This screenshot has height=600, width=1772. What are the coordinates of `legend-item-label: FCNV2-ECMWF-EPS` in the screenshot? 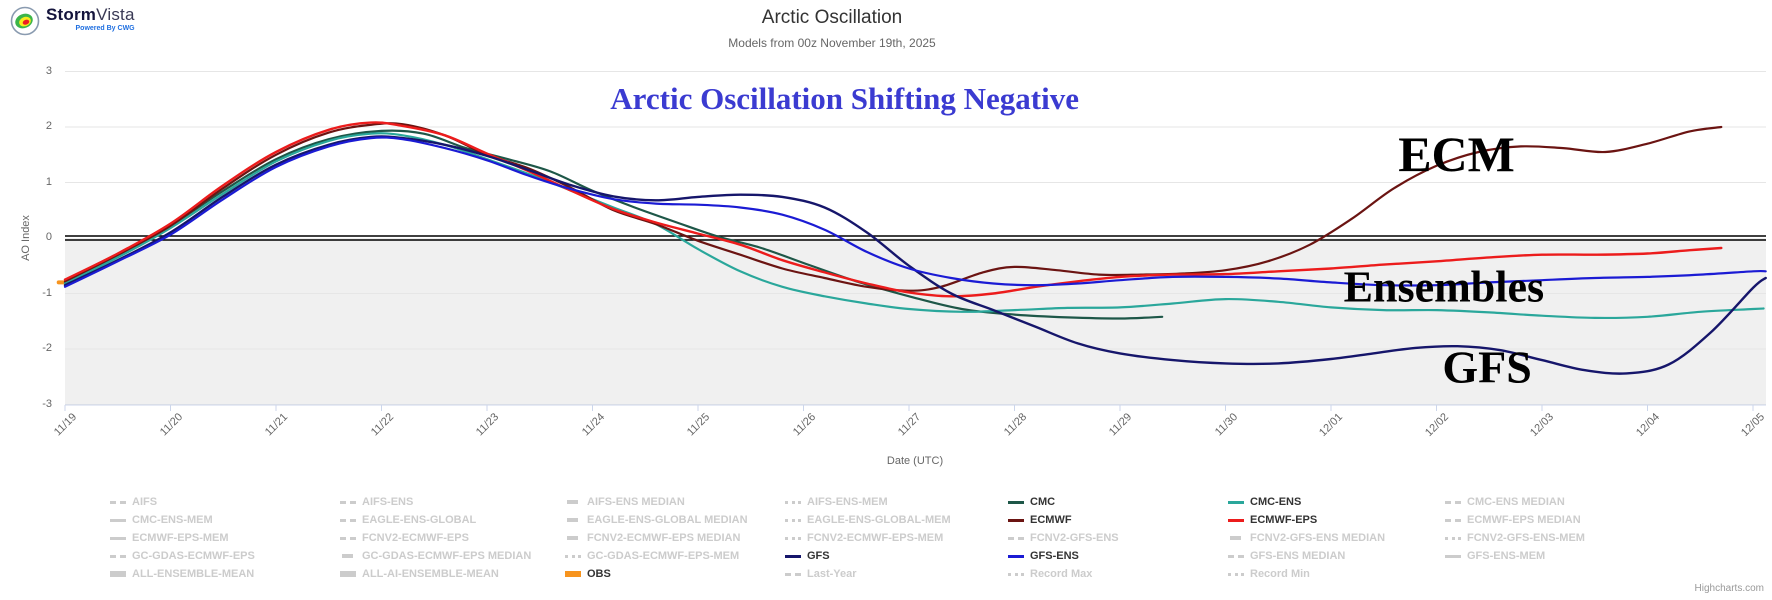 It's located at (415, 538).